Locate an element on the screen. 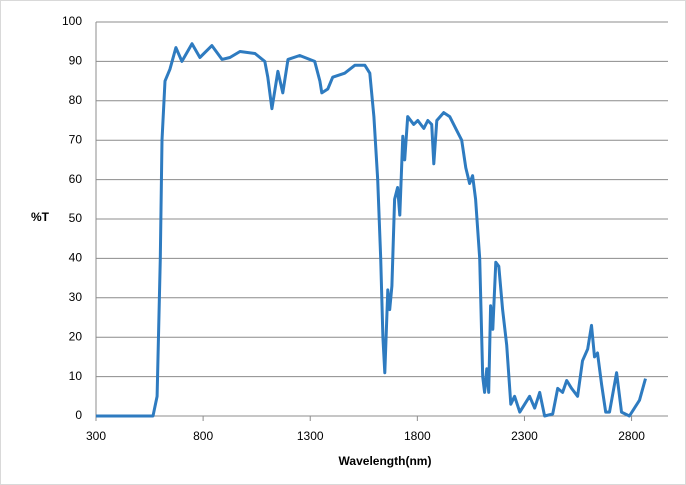  y-tick-label: 50 is located at coordinates (76, 218).